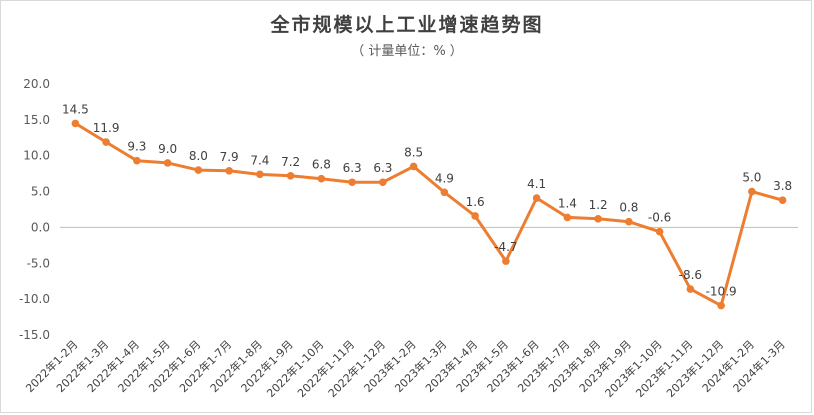 This screenshot has width=814, height=415. Describe the element at coordinates (106, 128) in the screenshot. I see `data-label: 11.9` at that location.